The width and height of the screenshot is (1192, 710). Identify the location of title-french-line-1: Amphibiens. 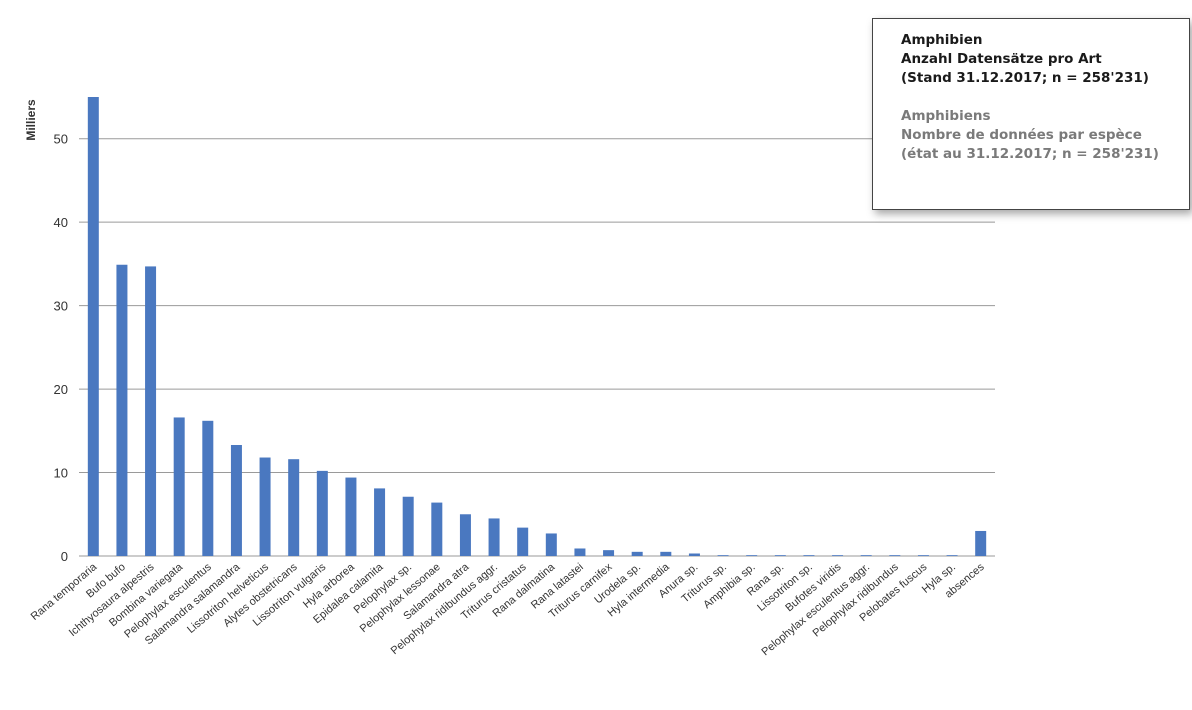
(946, 116).